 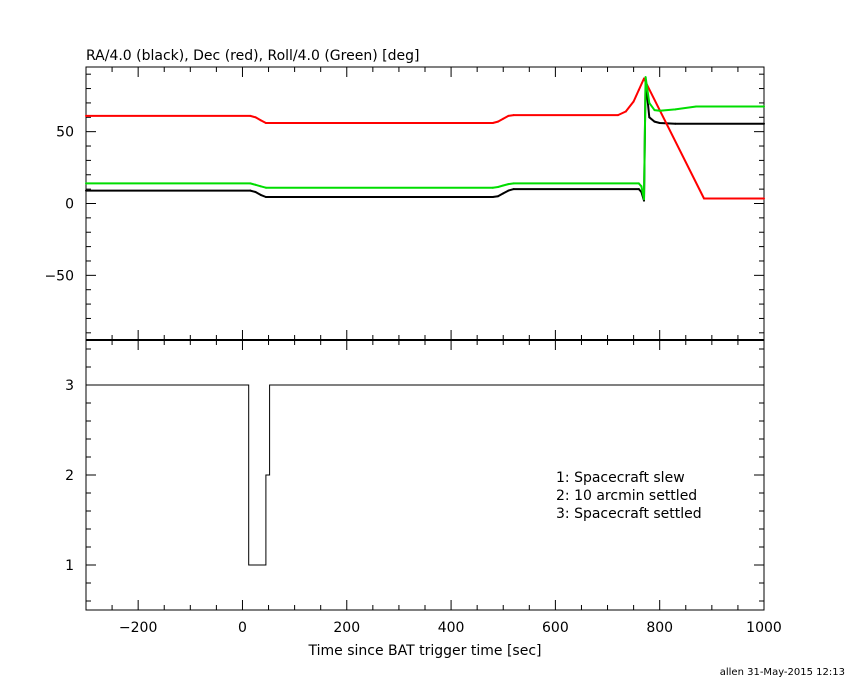 I want to click on footer-timestamp: allen 31-May-2015 12:13, so click(x=782, y=672).